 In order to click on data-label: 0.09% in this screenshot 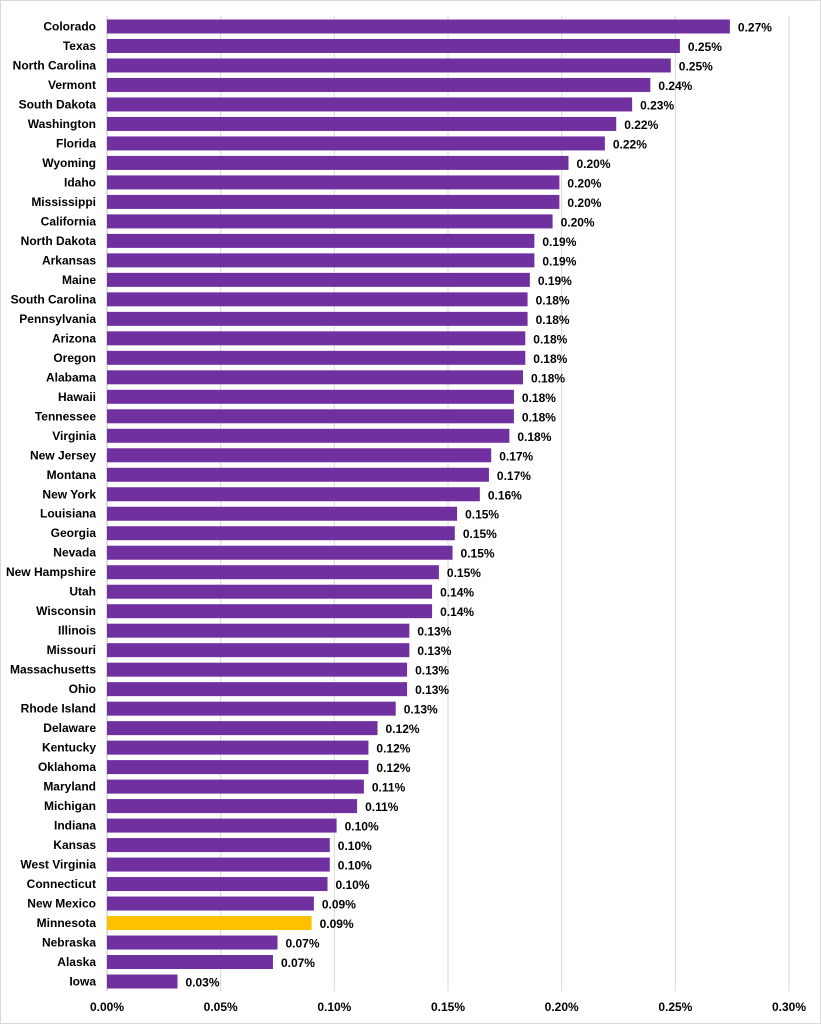, I will do `click(339, 905)`.